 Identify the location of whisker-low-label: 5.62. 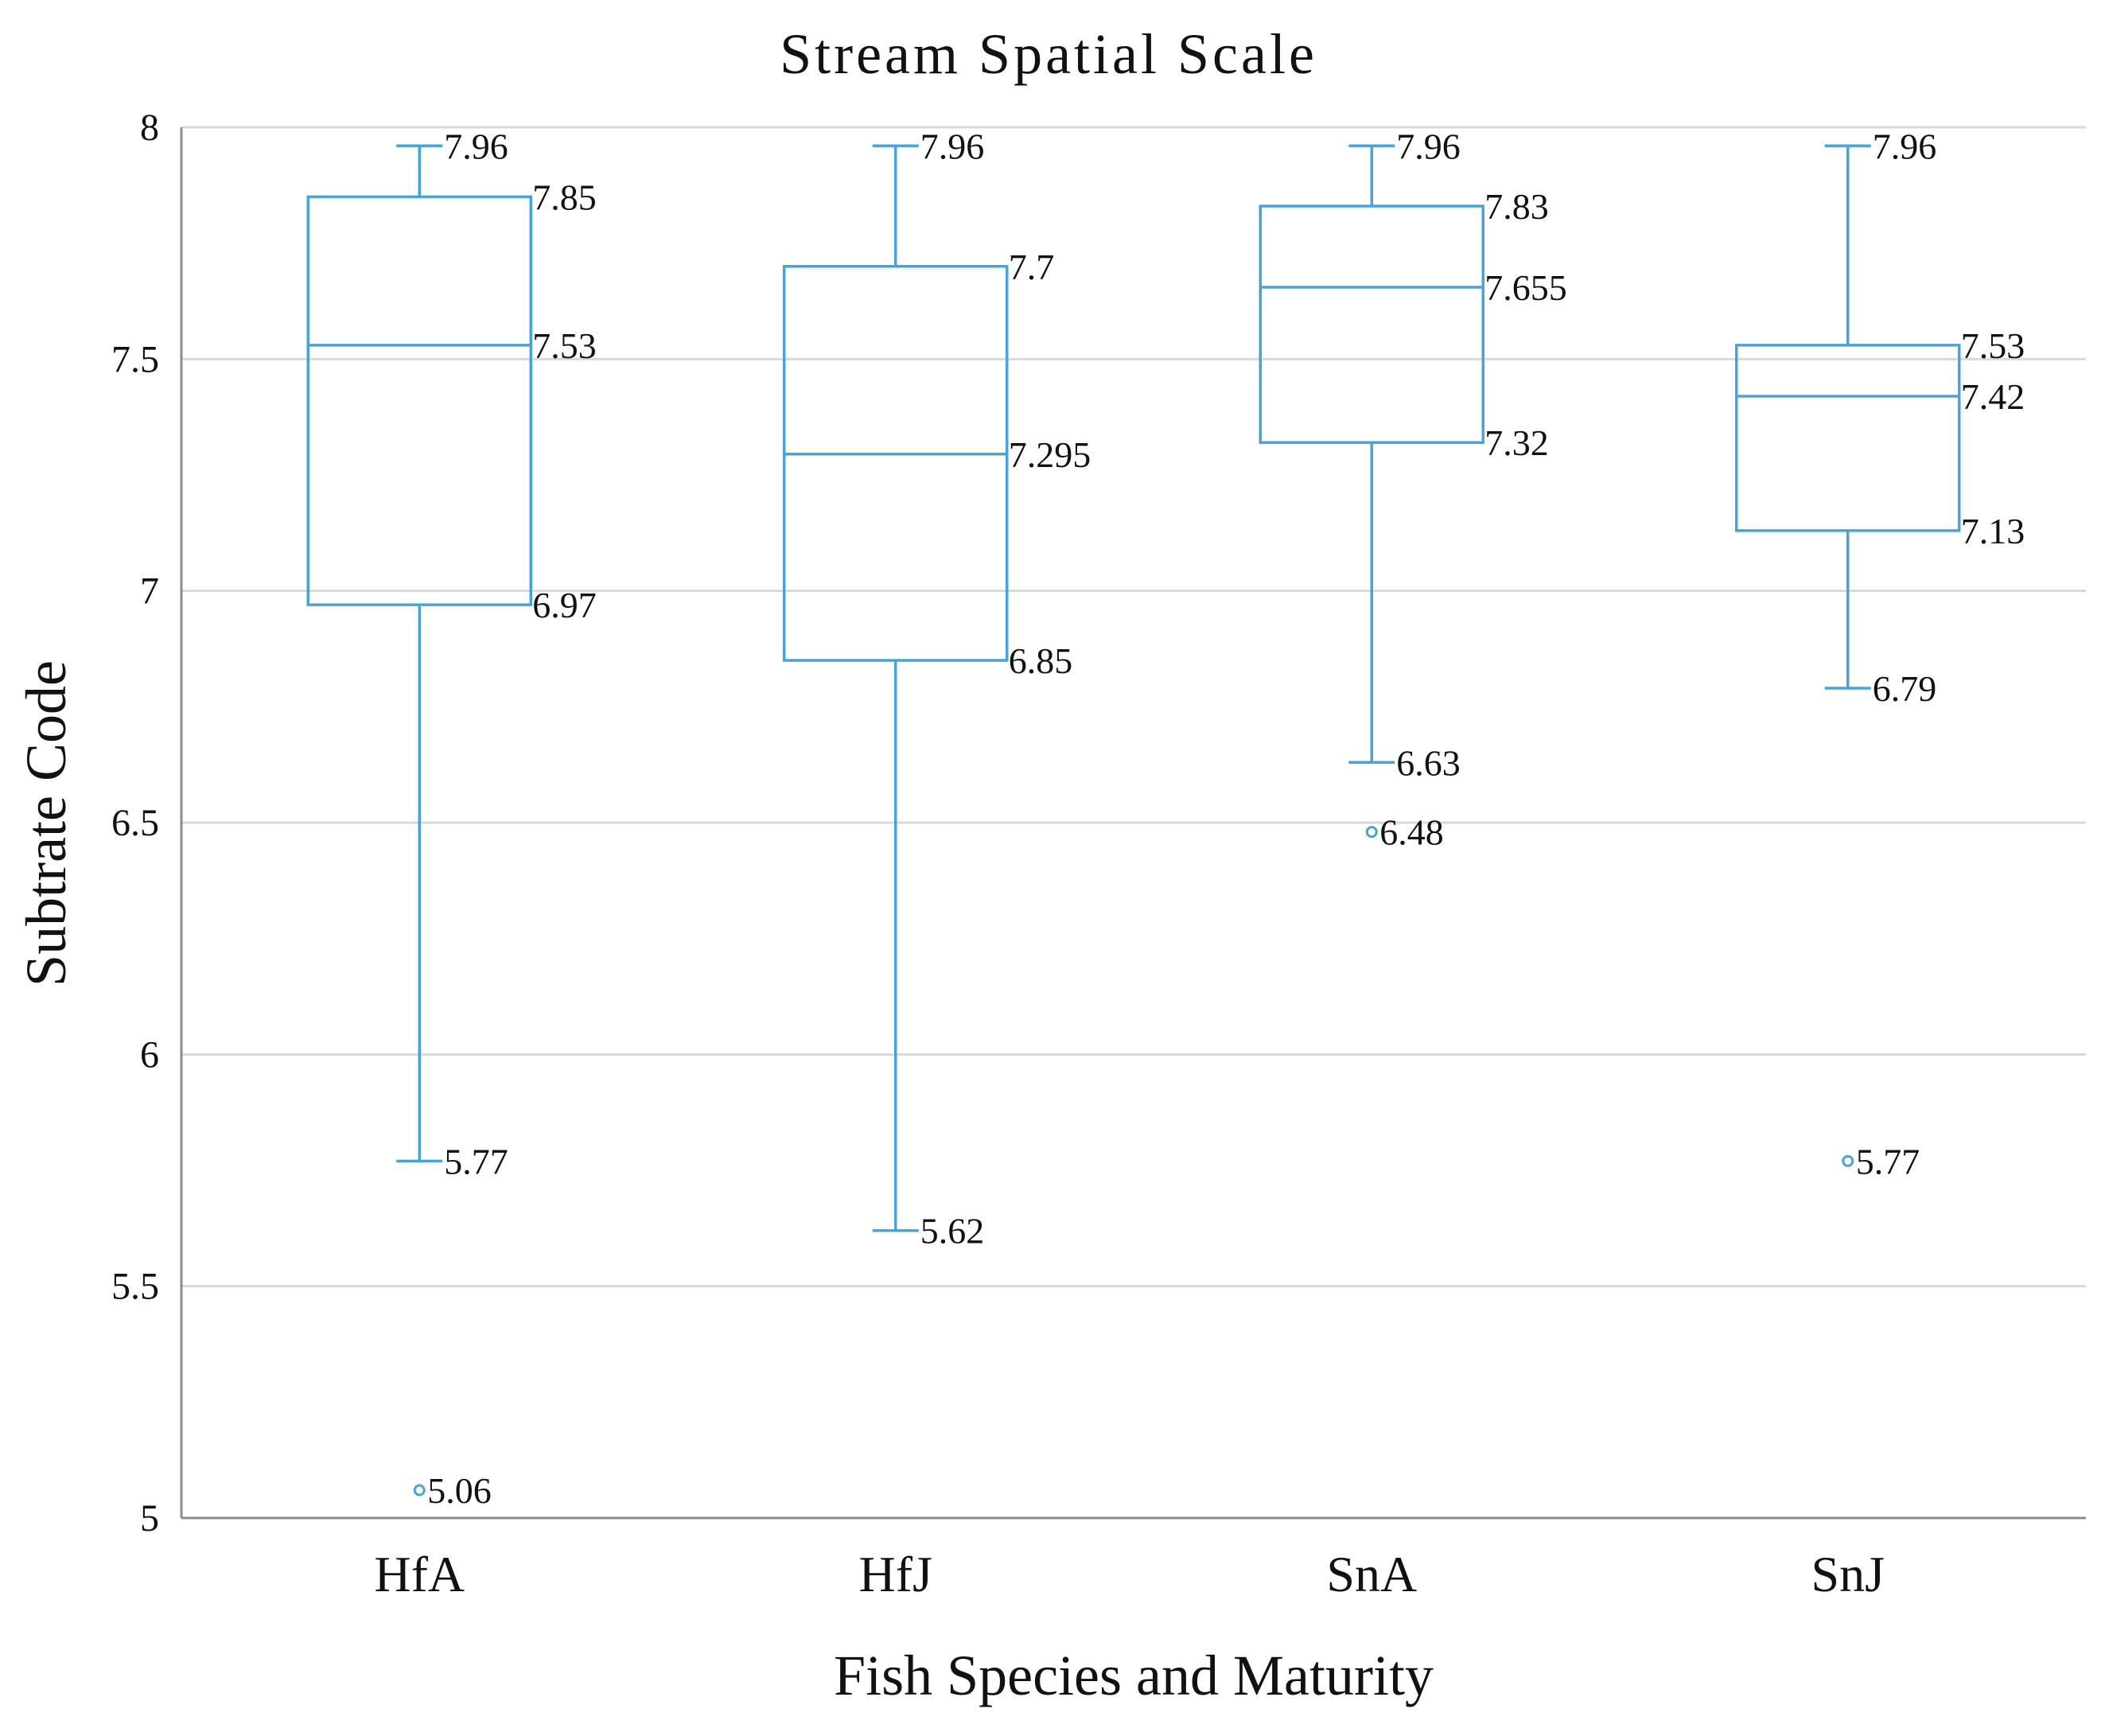
(952, 1231).